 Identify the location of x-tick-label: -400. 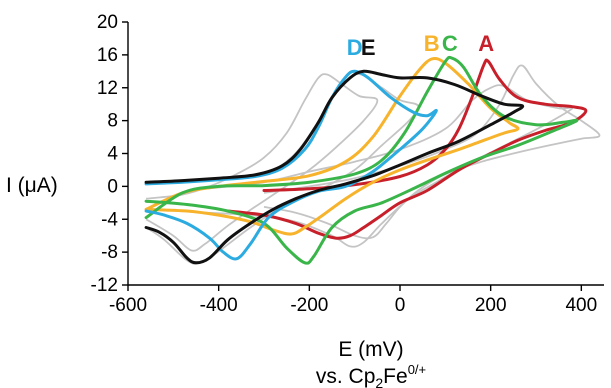
(219, 305).